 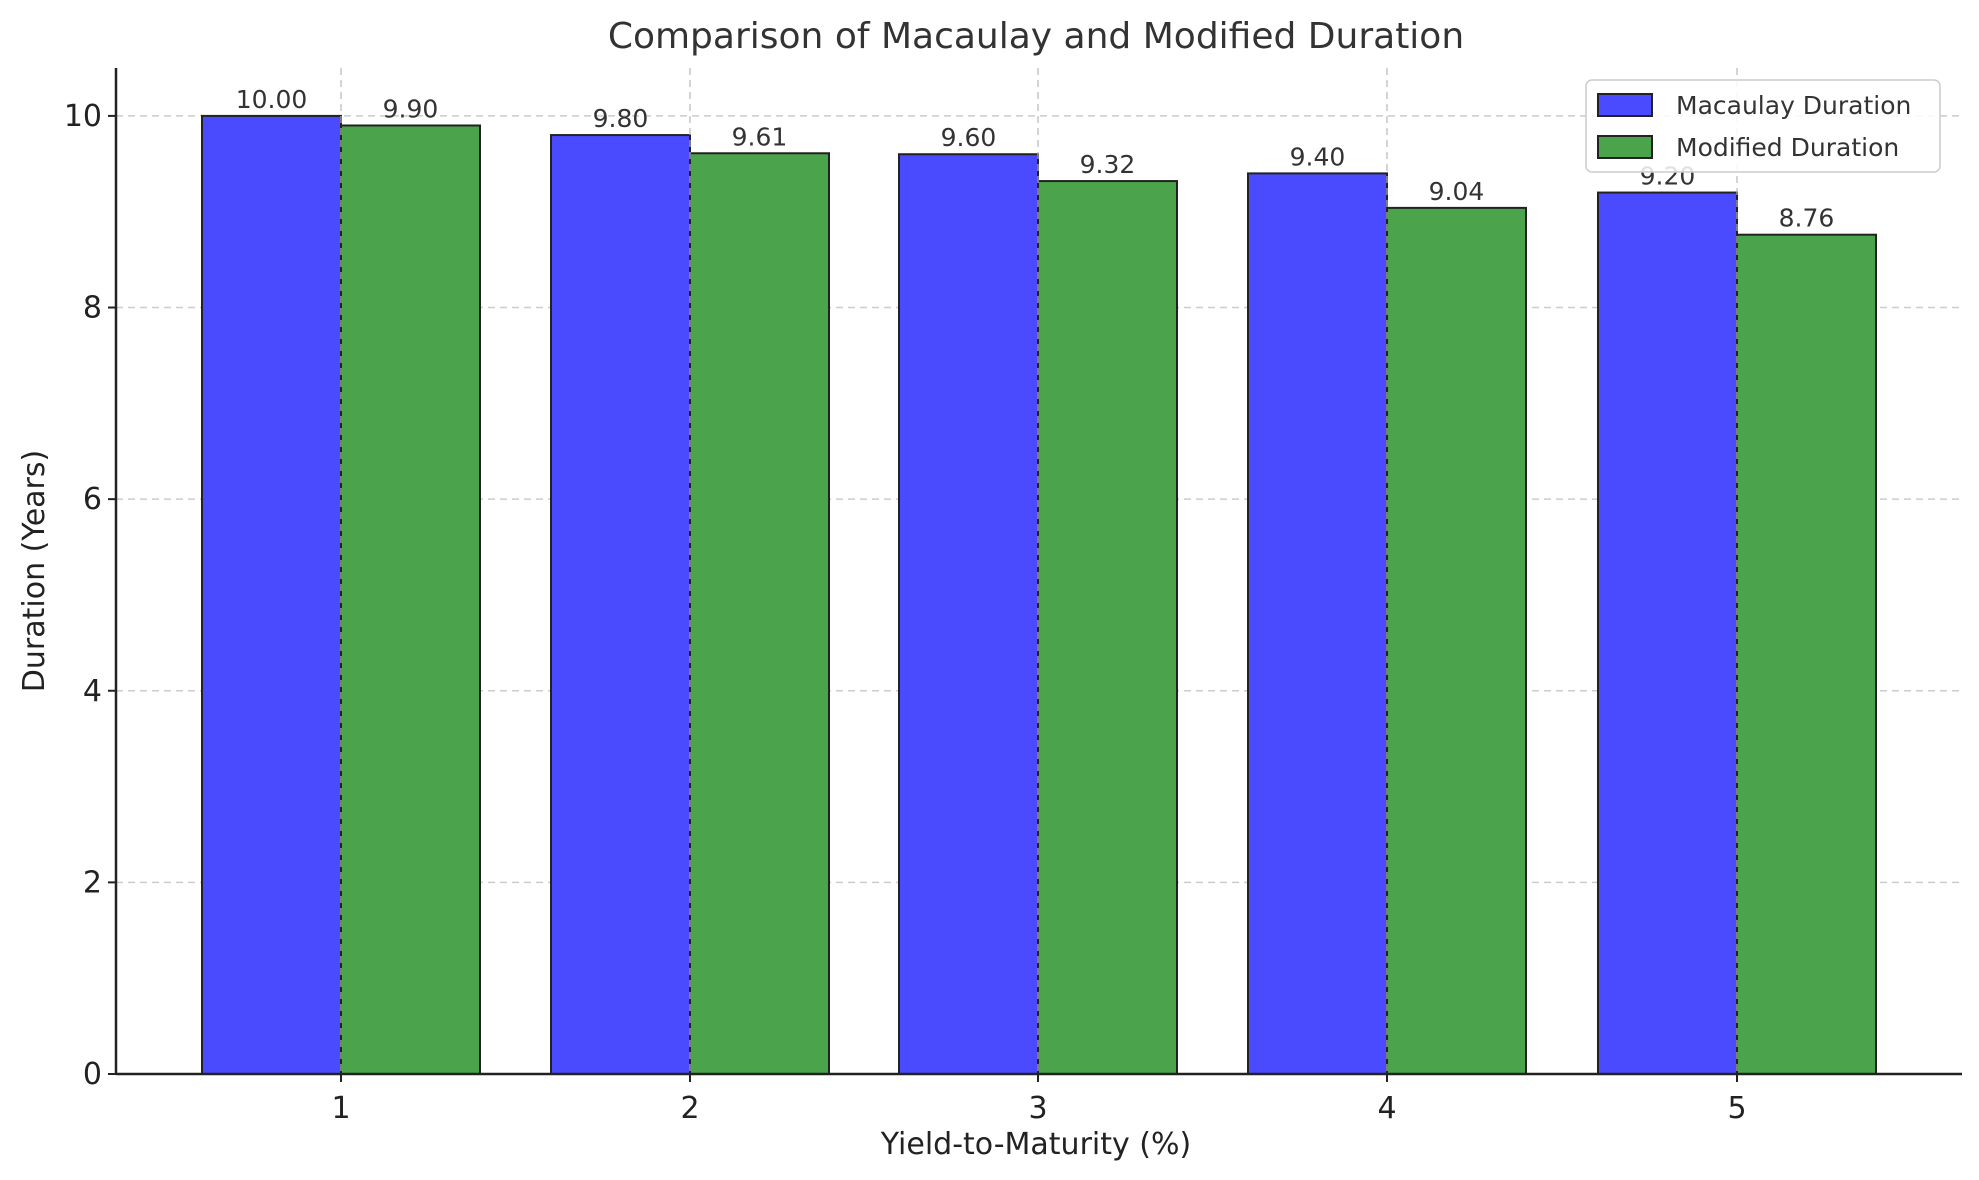 What do you see at coordinates (1787, 147) in the screenshot?
I see `legend-label: Modified Duration` at bounding box center [1787, 147].